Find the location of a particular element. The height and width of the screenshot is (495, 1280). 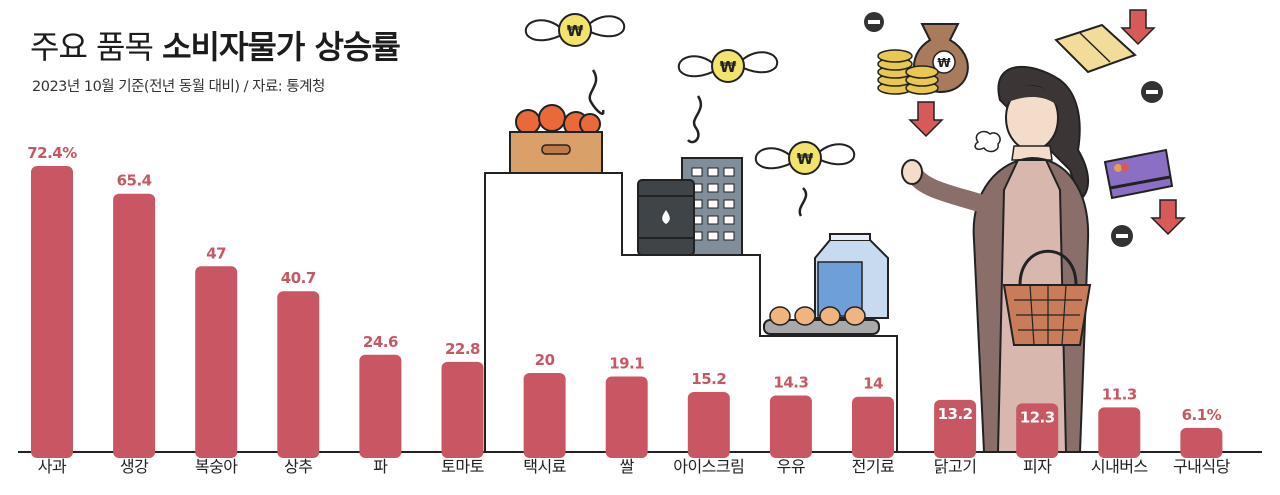

value-label-택시료: 20 is located at coordinates (545, 360).